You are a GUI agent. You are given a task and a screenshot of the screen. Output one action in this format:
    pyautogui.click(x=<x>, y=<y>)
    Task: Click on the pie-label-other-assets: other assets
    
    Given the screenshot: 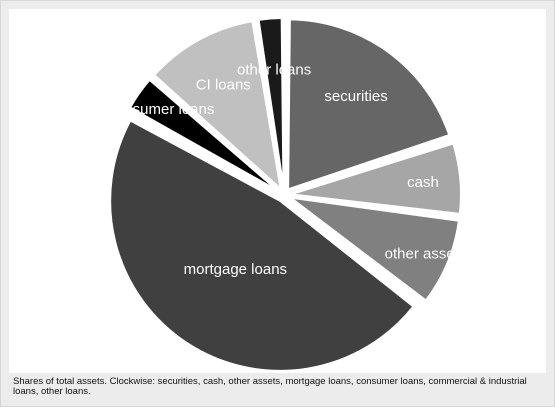 What is the action you would take?
    pyautogui.click(x=426, y=254)
    